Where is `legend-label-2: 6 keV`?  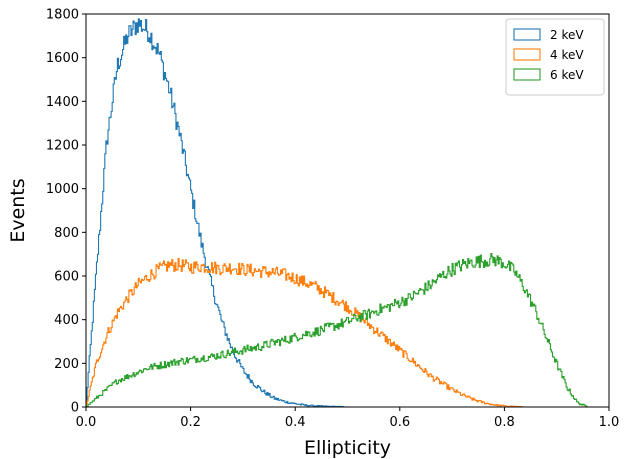 legend-label-2: 6 keV is located at coordinates (567, 75).